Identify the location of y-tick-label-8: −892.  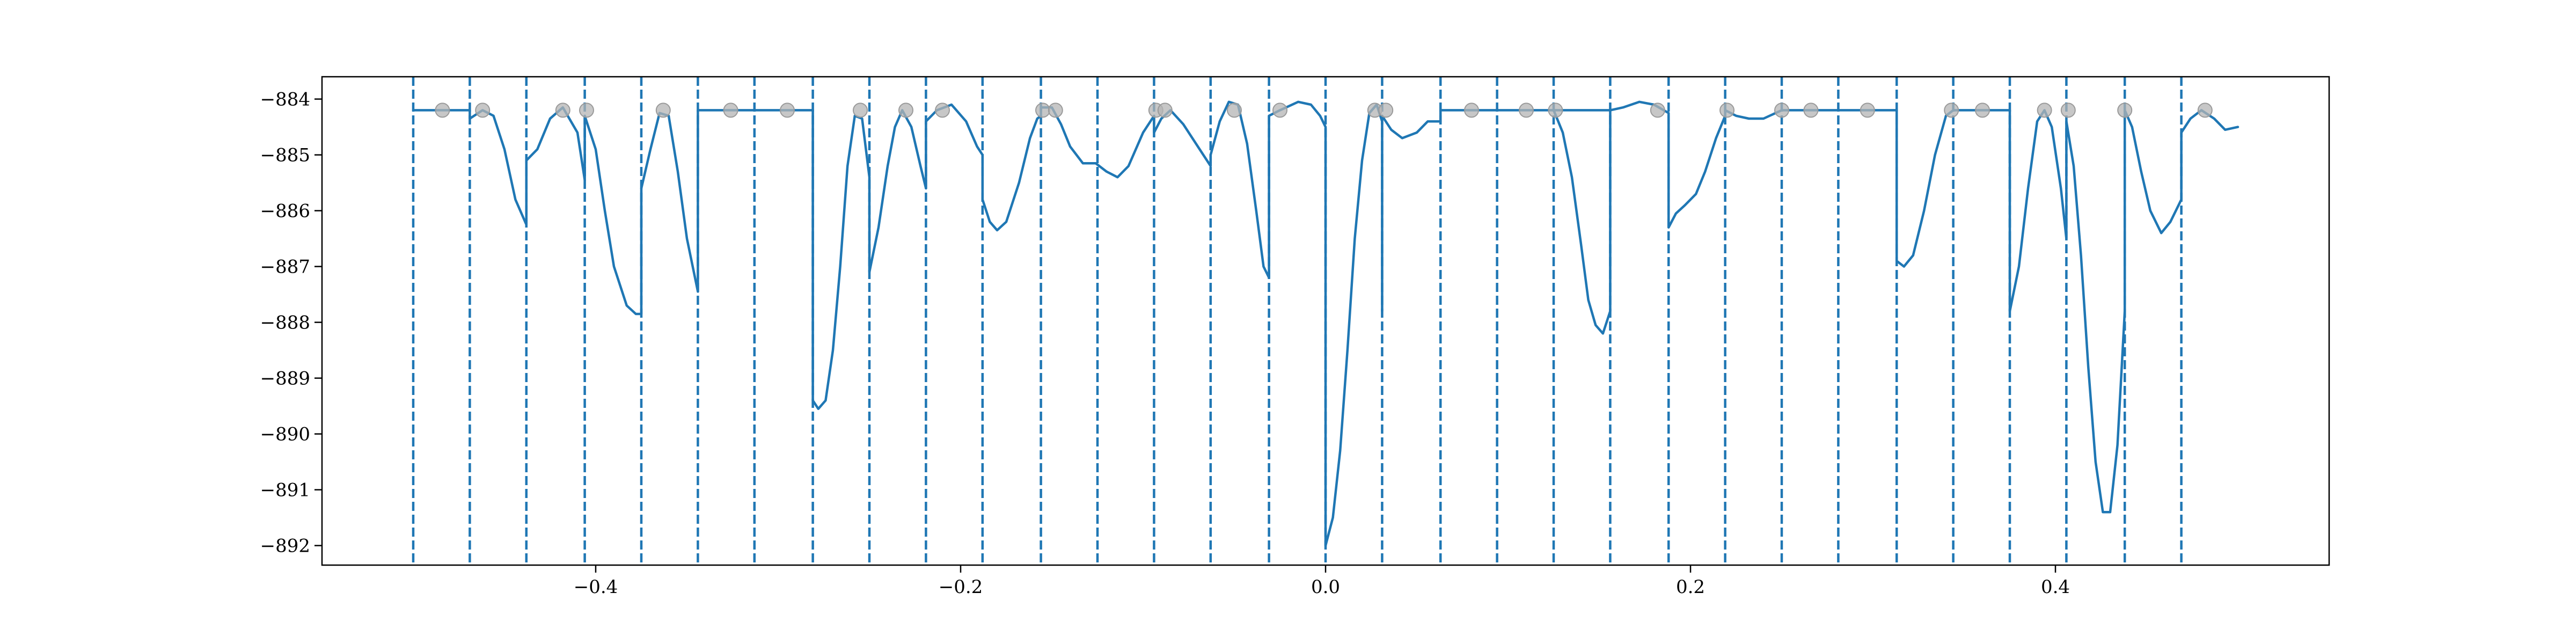
(285, 546).